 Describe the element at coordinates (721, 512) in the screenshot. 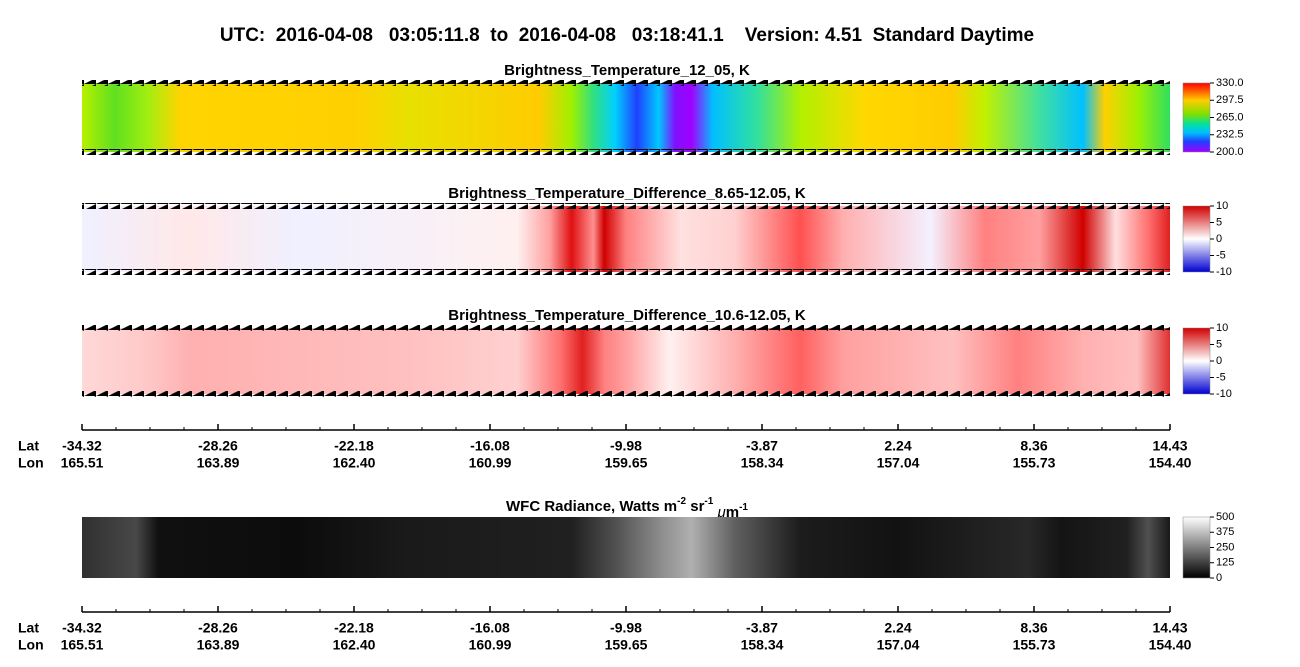

I see `title-part: μ` at that location.